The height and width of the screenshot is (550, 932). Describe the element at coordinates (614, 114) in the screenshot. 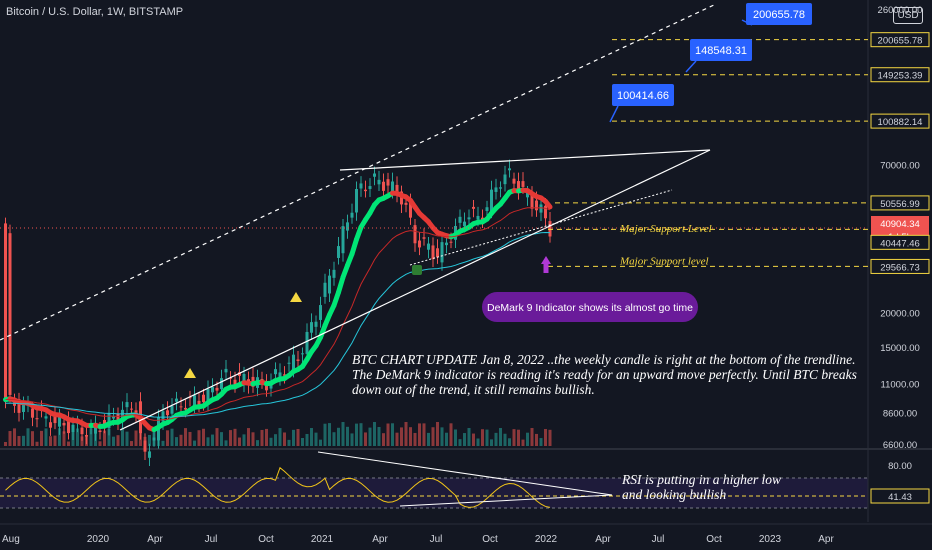

I see `callout-pointer` at that location.